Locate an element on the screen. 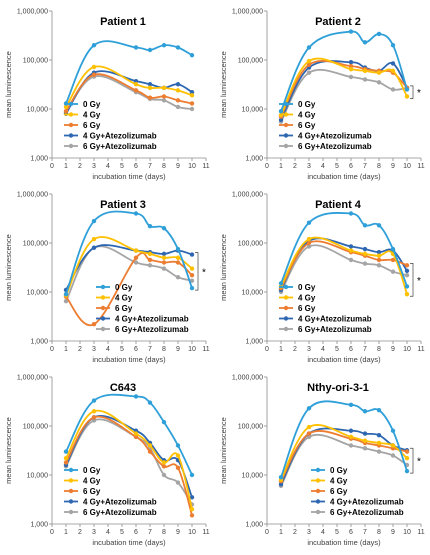 This screenshot has height=555, width=430. x-tick-label: 3 is located at coordinates (309, 532).